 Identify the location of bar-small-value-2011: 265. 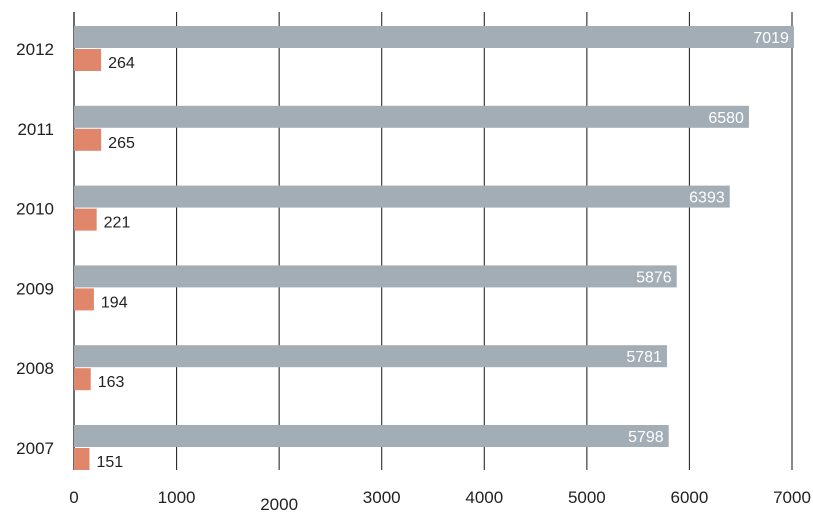
(121, 143).